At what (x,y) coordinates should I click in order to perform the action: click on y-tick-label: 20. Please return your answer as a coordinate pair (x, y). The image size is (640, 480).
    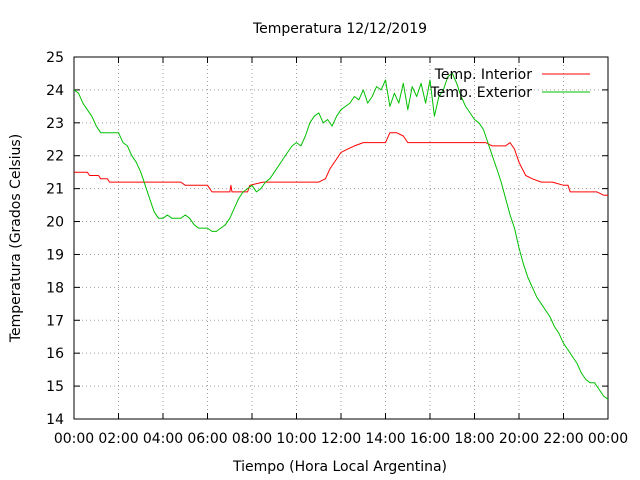
    Looking at the image, I should click on (55, 223).